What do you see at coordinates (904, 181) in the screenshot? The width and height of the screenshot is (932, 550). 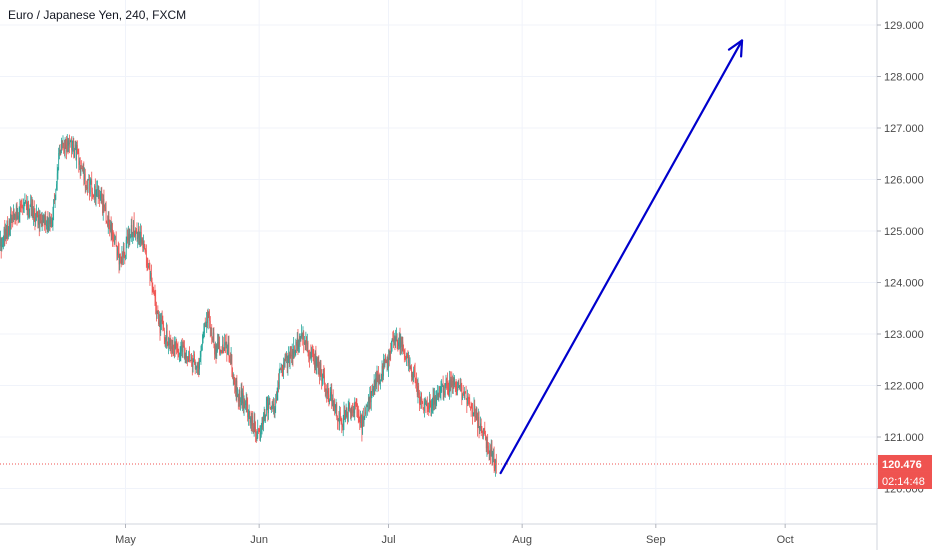 I see `price-tick-label: 126.000` at bounding box center [904, 181].